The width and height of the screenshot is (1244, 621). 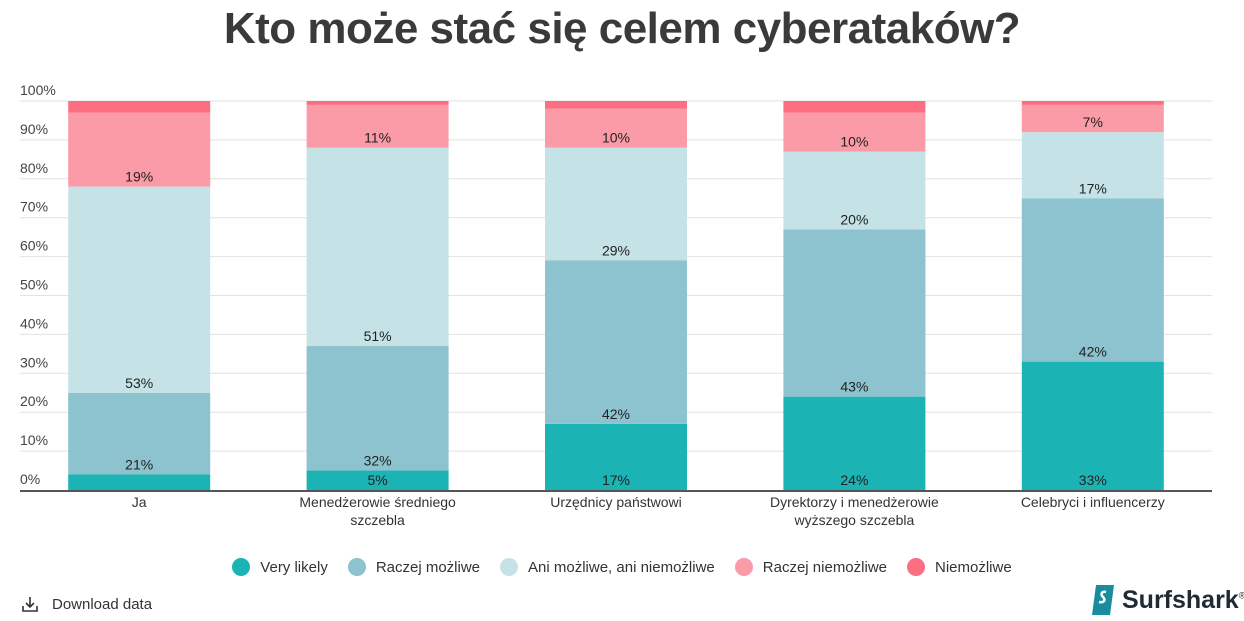 I want to click on y-tick-label: 60%, so click(x=34, y=246).